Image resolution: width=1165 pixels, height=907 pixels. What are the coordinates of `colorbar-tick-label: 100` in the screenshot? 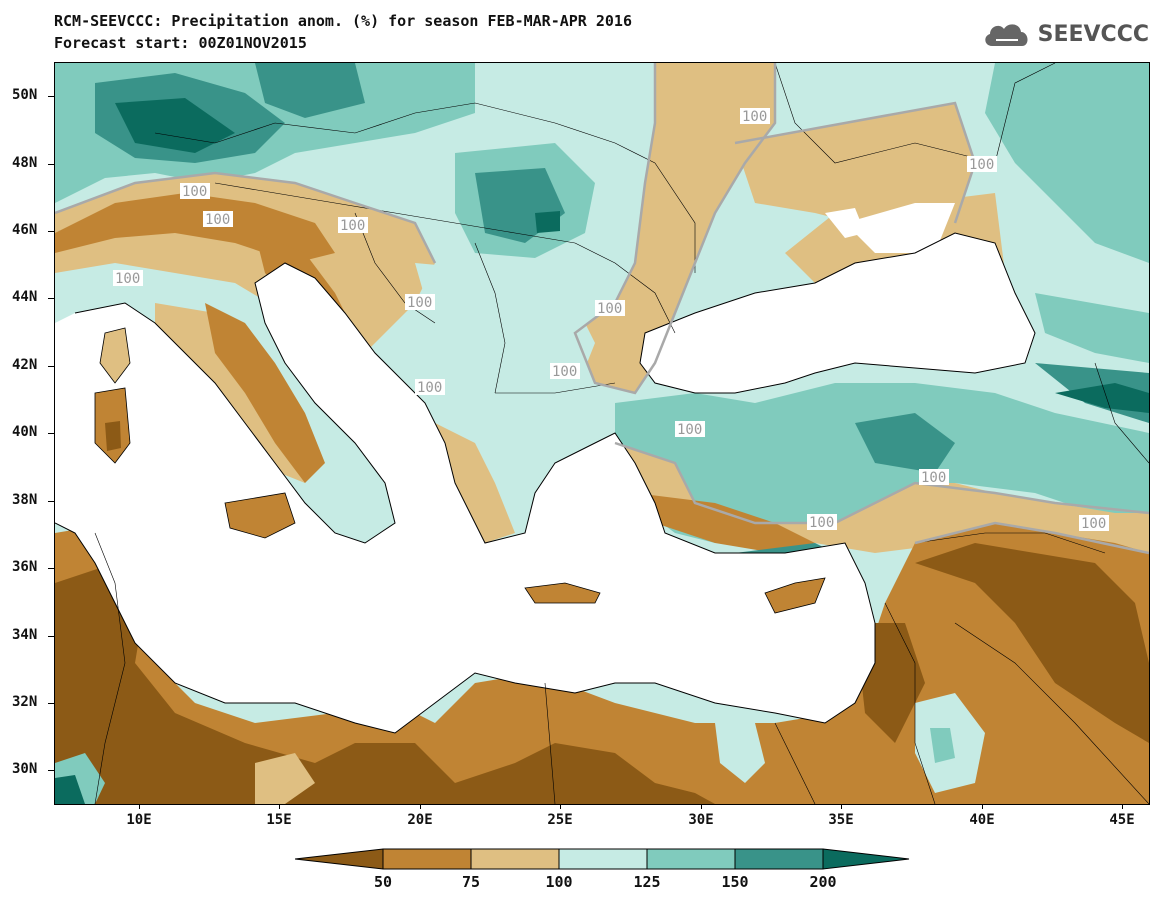 It's located at (559, 882).